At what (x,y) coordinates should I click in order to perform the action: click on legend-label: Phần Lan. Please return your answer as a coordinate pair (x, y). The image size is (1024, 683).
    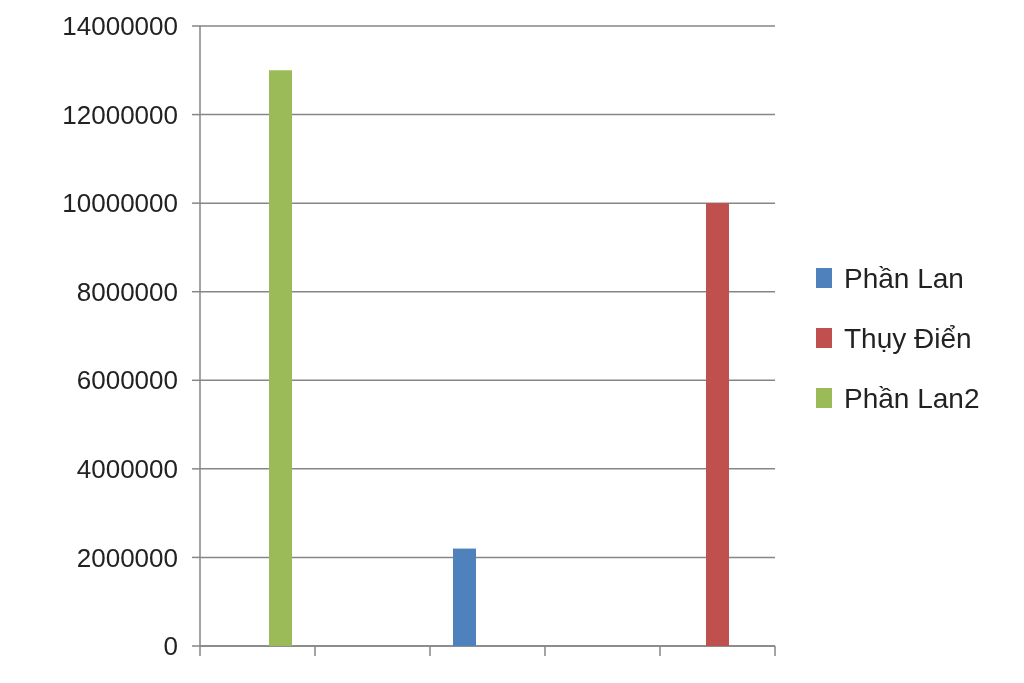
    Looking at the image, I should click on (904, 278).